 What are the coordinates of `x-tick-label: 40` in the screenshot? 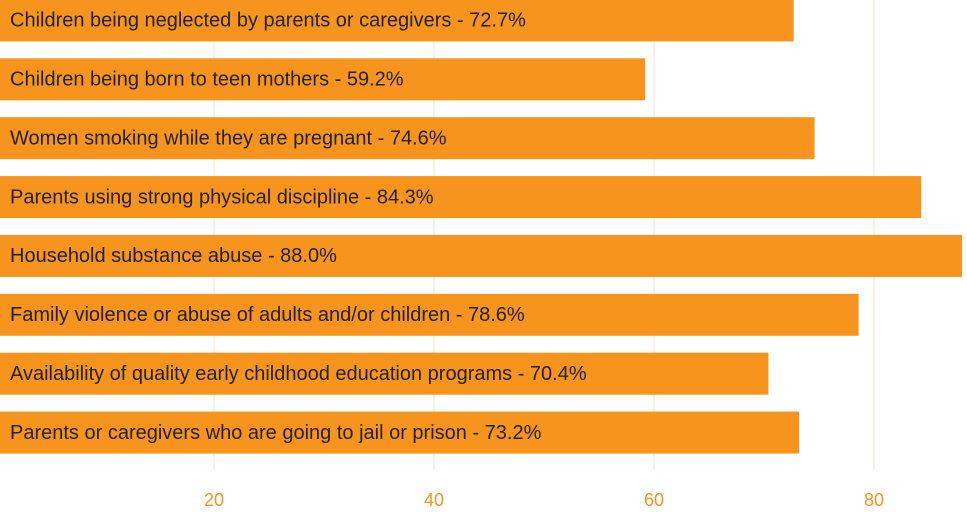 It's located at (434, 500).